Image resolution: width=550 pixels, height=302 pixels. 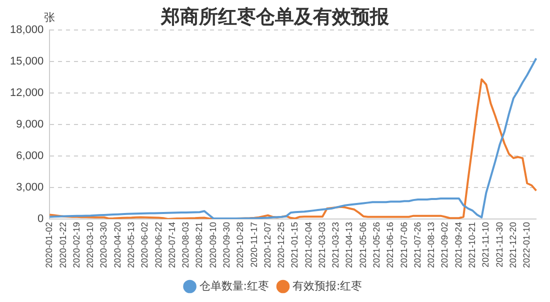 I want to click on x-tick-label: 2021-05-26, so click(x=377, y=245).